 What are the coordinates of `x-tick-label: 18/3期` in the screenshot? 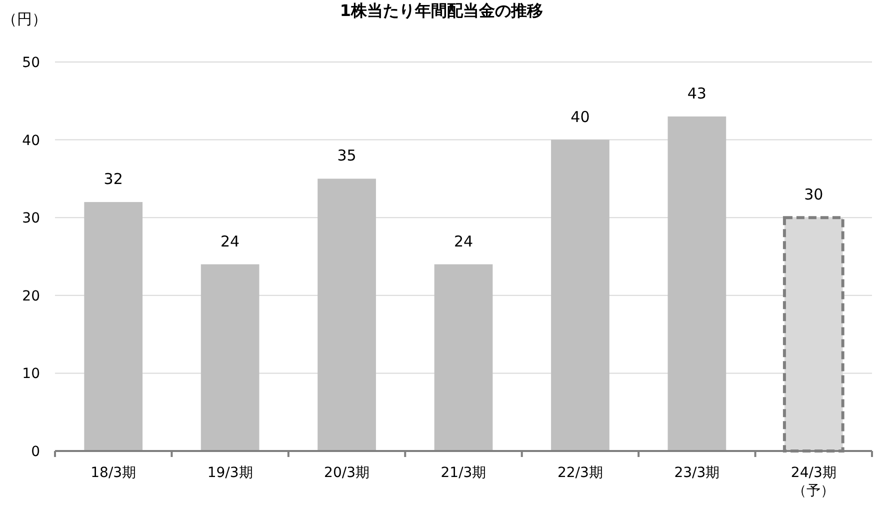 It's located at (113, 473).